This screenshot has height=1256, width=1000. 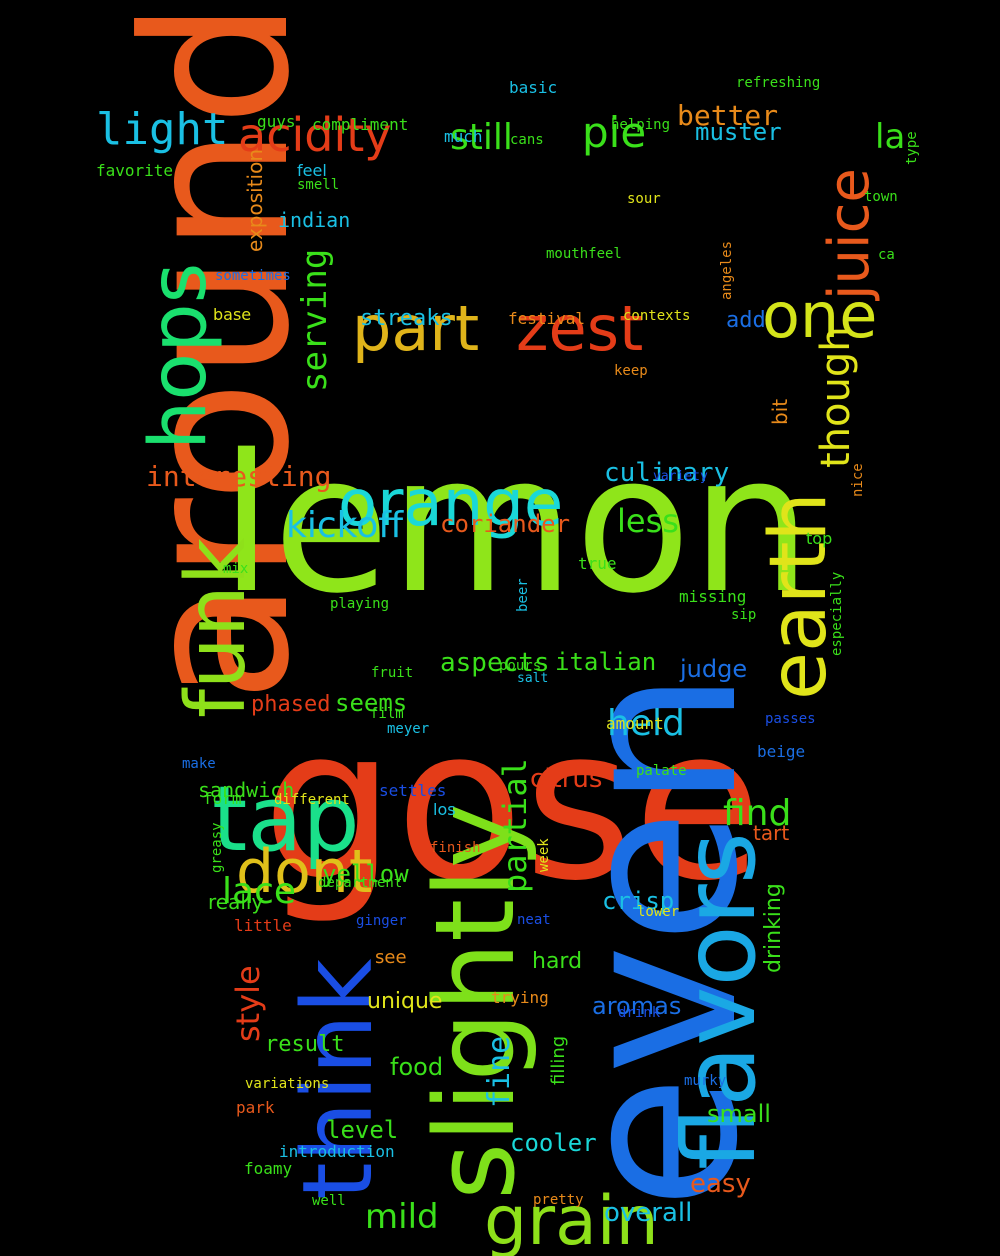 I want to click on word-pours: pours, so click(x=520, y=666).